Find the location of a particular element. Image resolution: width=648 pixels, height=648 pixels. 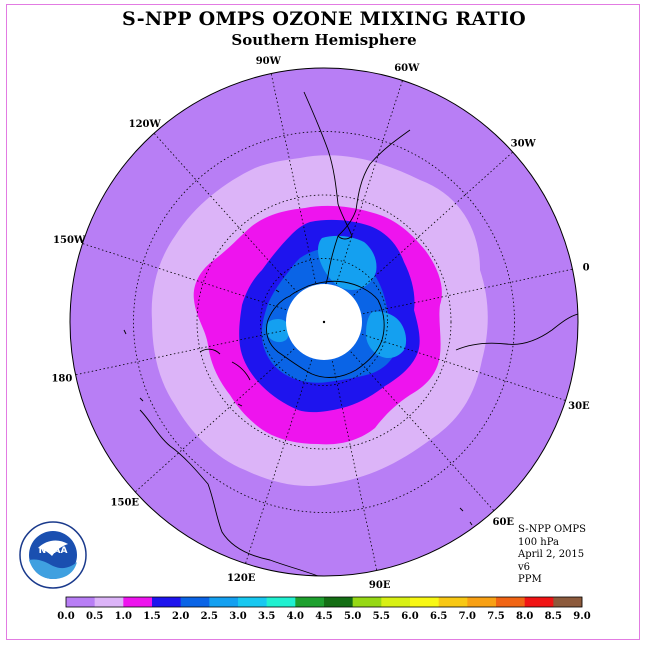

info-instrument: S-NPP OMPS is located at coordinates (552, 529).